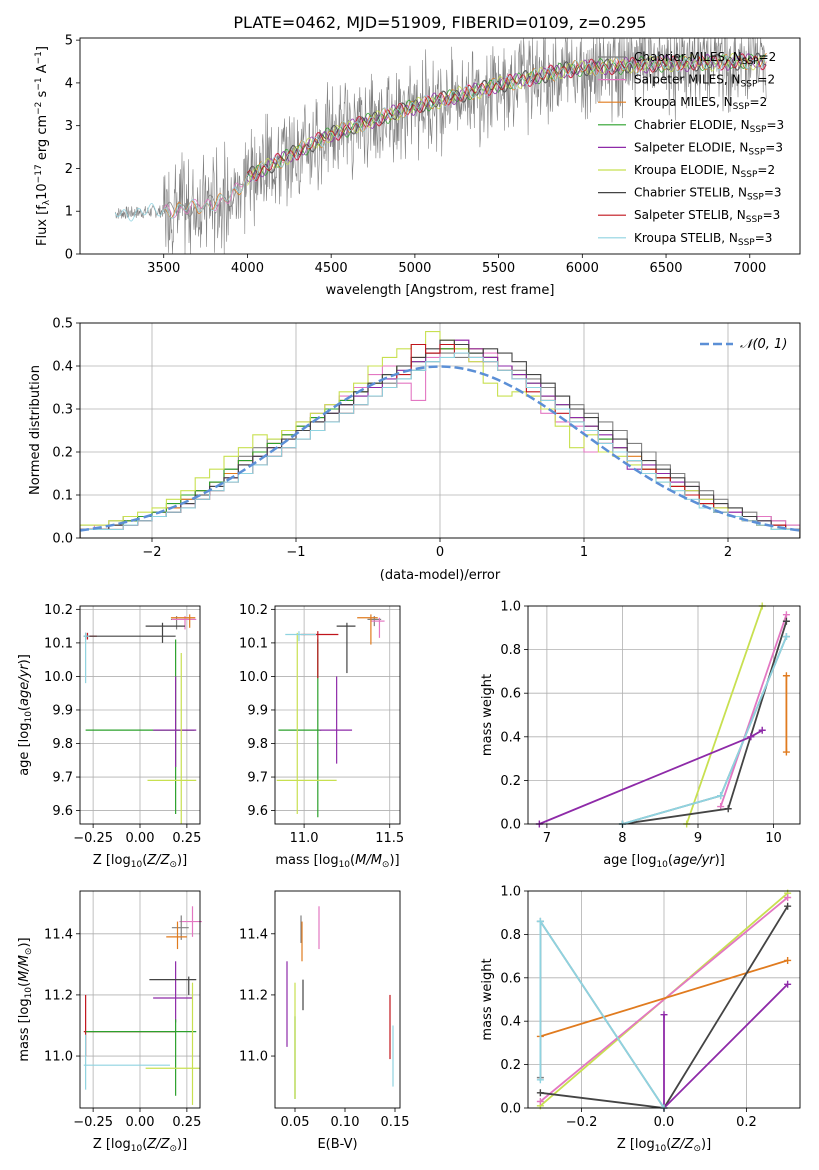  Describe the element at coordinates (708, 194) in the screenshot. I see `legend-entry: Chabrier STELIB, NSSP=3` at that location.